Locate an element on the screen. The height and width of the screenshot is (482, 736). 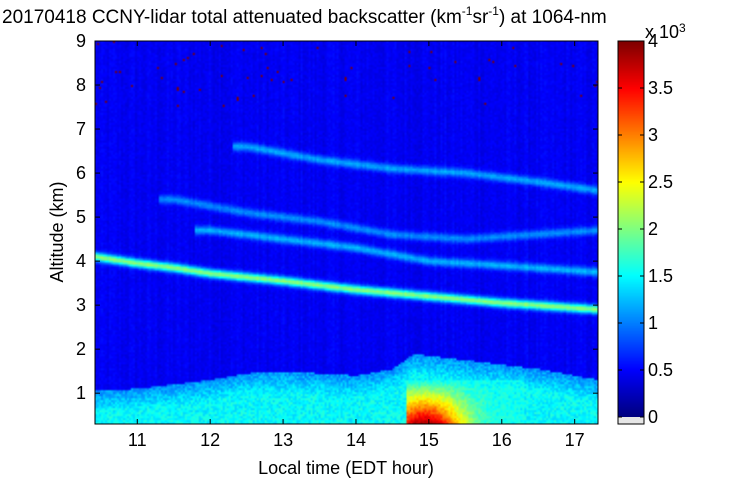
y-axis-label: Altitude (km) is located at coordinates (57, 231).